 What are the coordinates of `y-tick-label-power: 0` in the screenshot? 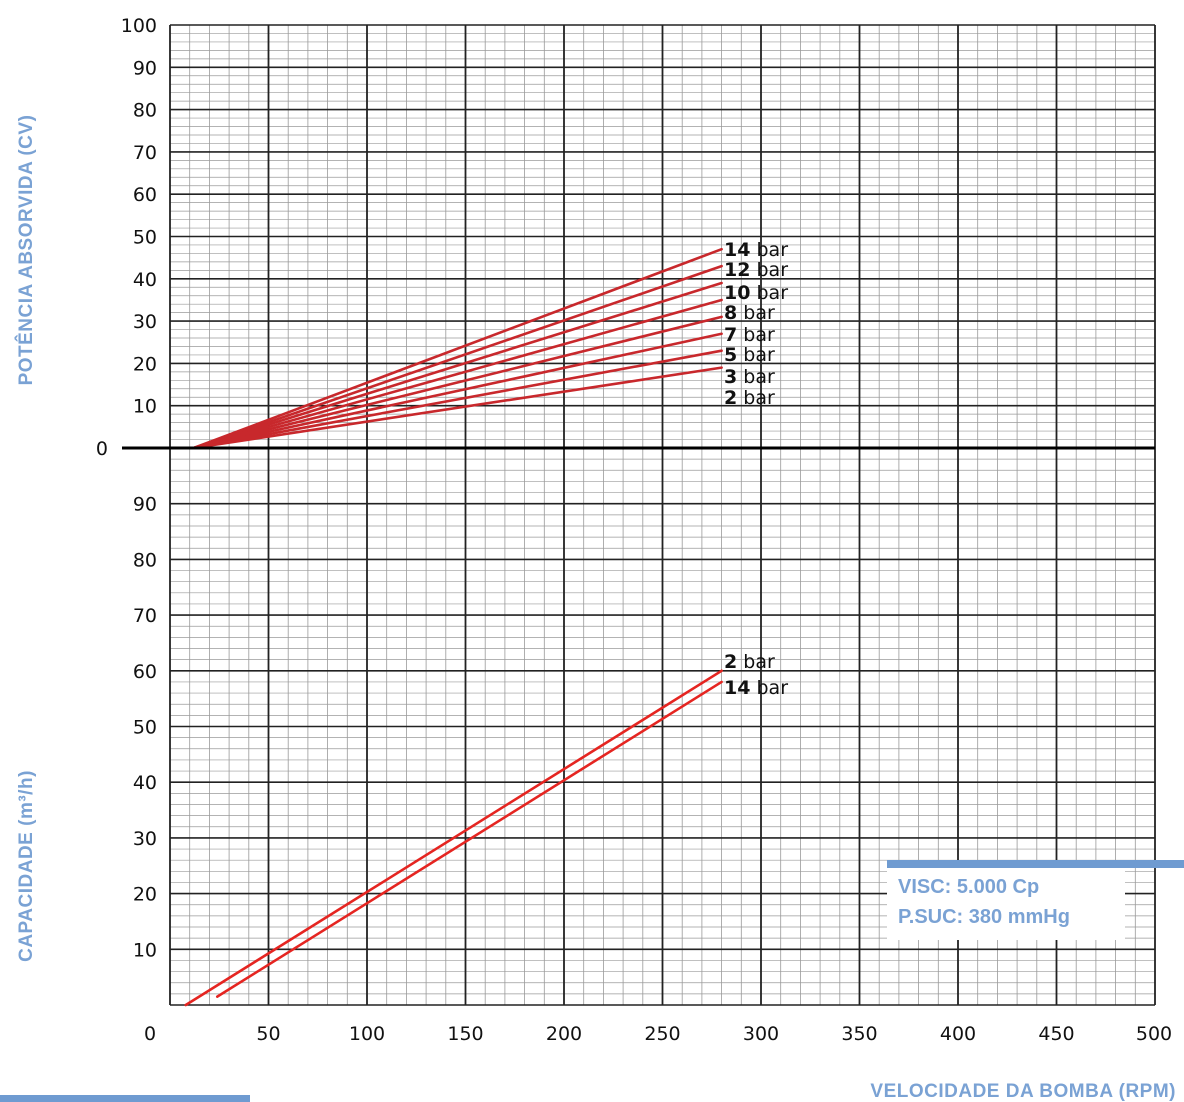 It's located at (102, 449).